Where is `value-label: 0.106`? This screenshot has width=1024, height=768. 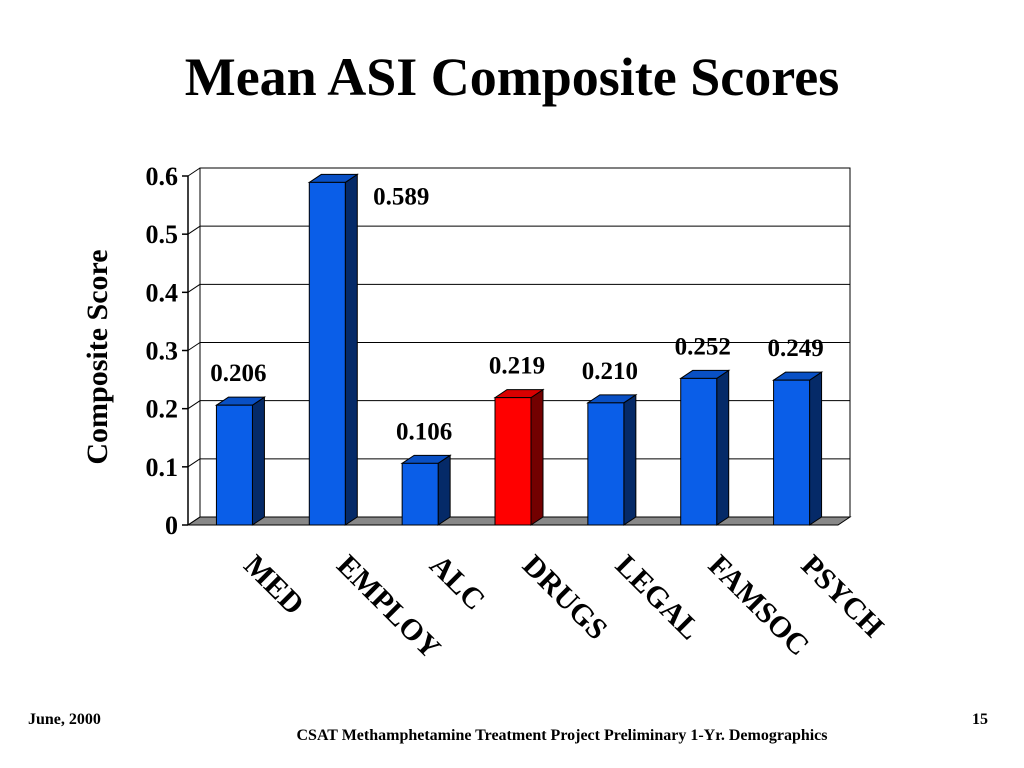 value-label: 0.106 is located at coordinates (424, 431).